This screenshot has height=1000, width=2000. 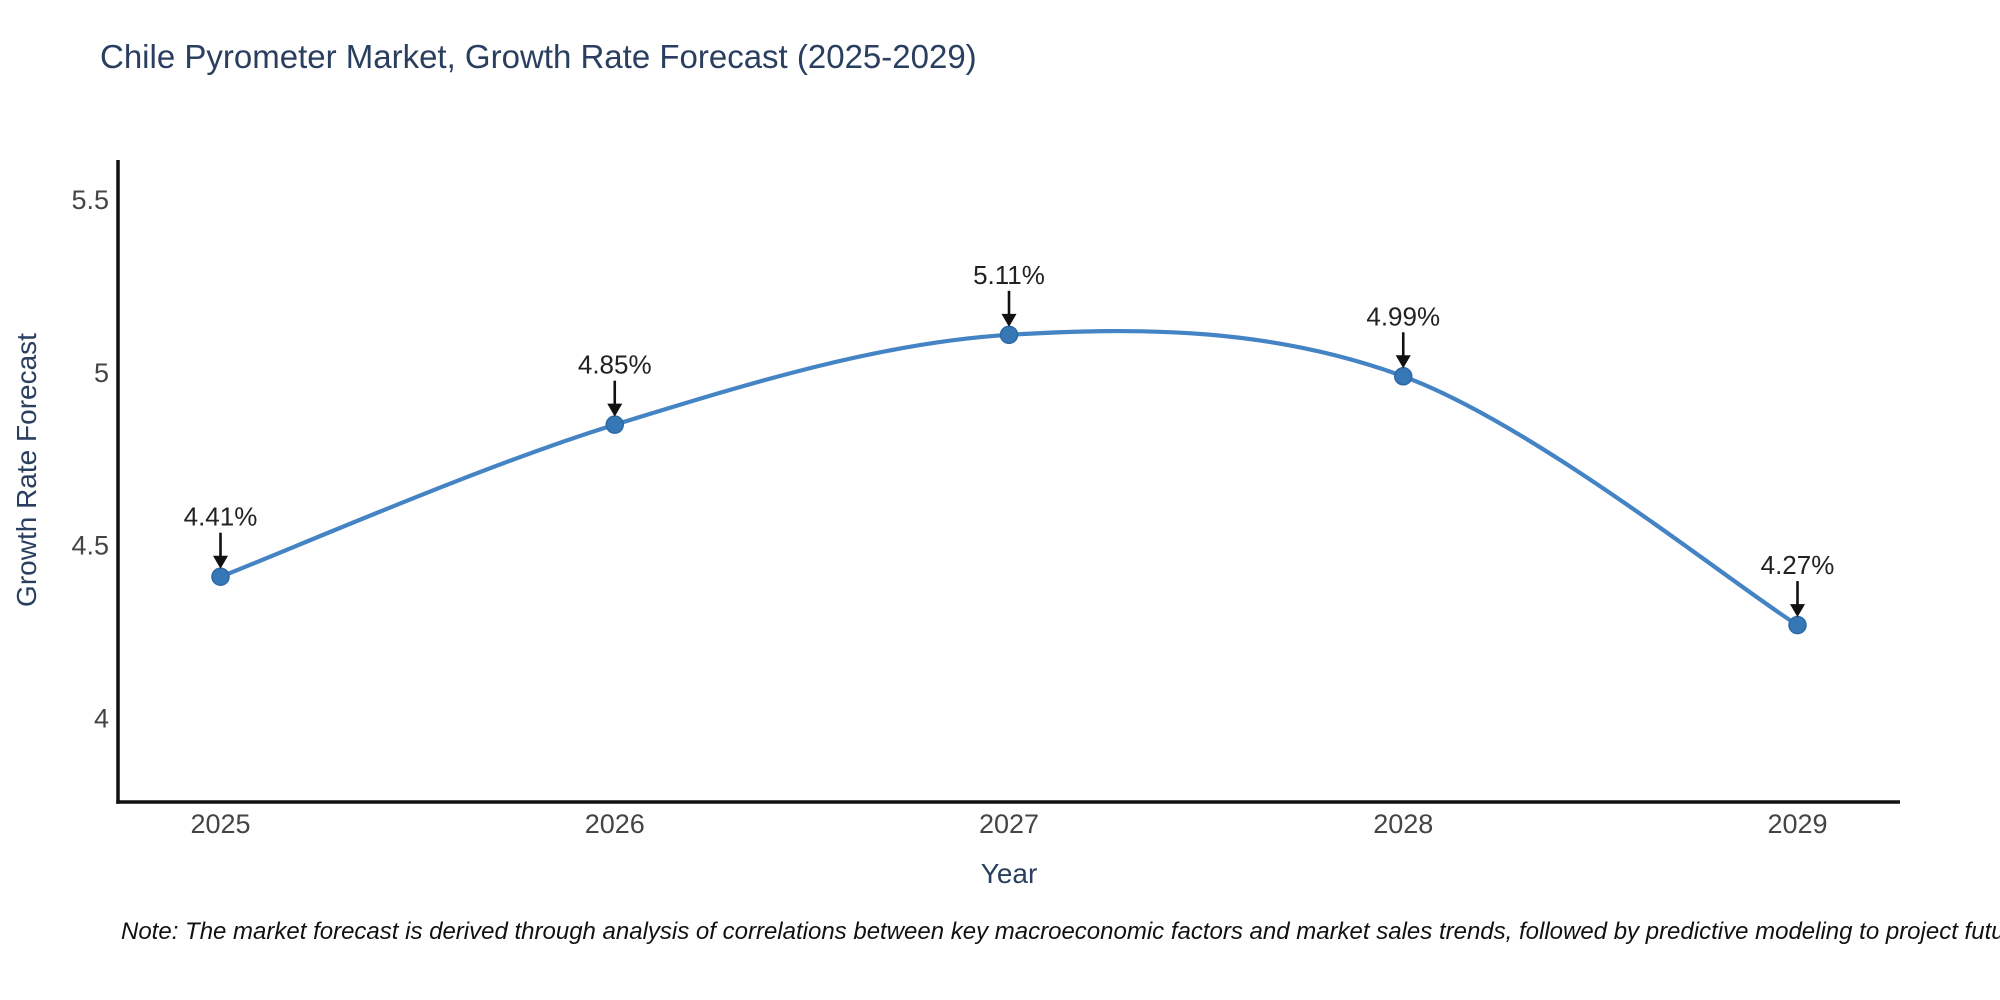 I want to click on data-label: 4.27%, so click(x=1798, y=565).